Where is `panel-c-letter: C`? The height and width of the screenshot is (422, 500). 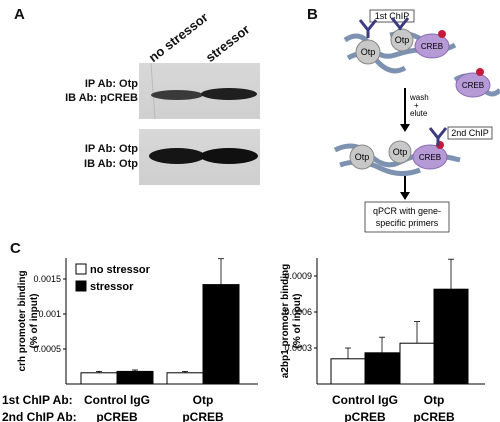
panel-c-letter: C is located at coordinates (15, 248).